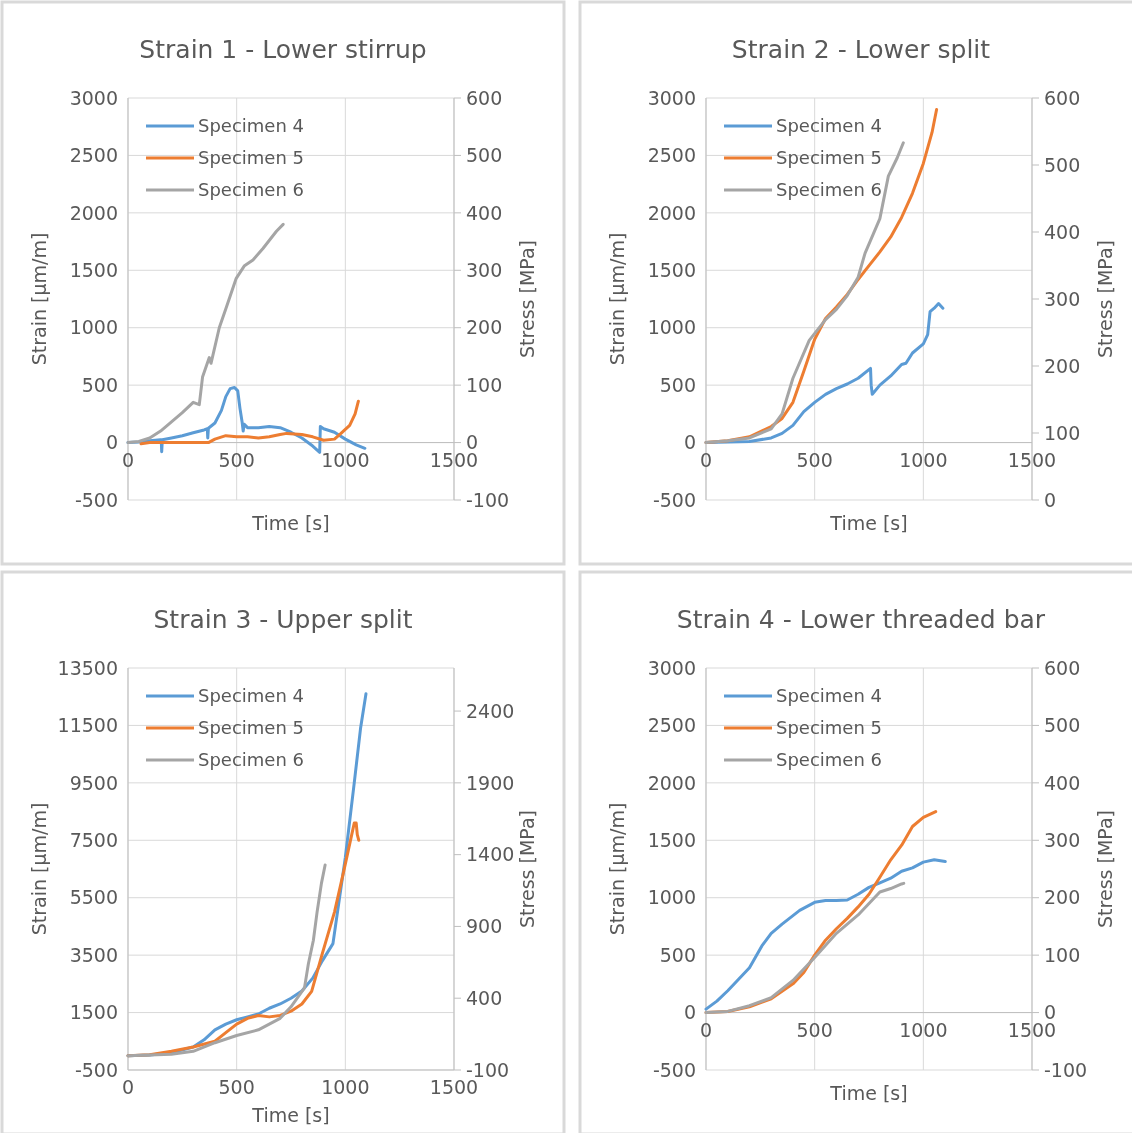  I want to click on chart-title: Strain 1 - Lower stirrup, so click(283, 49).